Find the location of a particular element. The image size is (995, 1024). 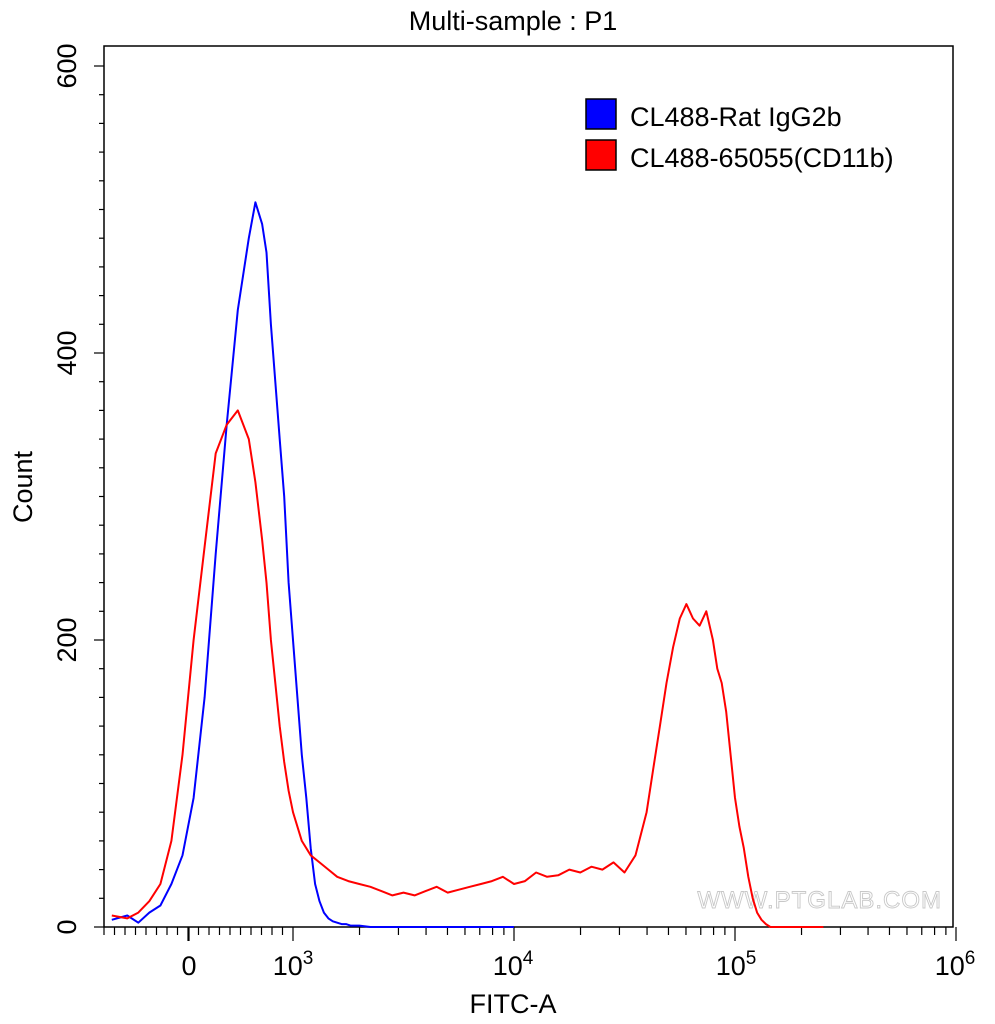

x-tick-label-1e6: 10⁶ is located at coordinates (955, 964).